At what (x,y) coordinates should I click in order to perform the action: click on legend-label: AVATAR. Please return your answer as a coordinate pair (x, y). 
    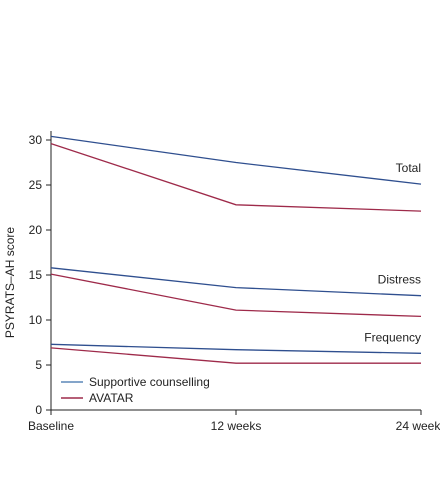
    Looking at the image, I should click on (111, 398).